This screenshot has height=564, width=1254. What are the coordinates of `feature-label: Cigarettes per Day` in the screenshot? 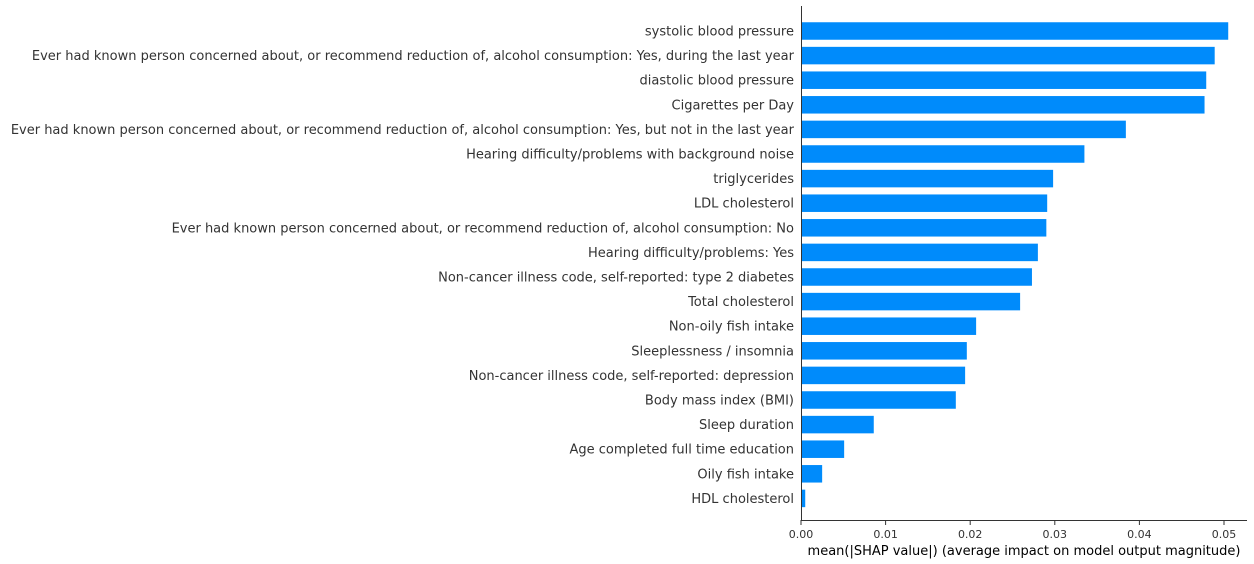 It's located at (733, 105).